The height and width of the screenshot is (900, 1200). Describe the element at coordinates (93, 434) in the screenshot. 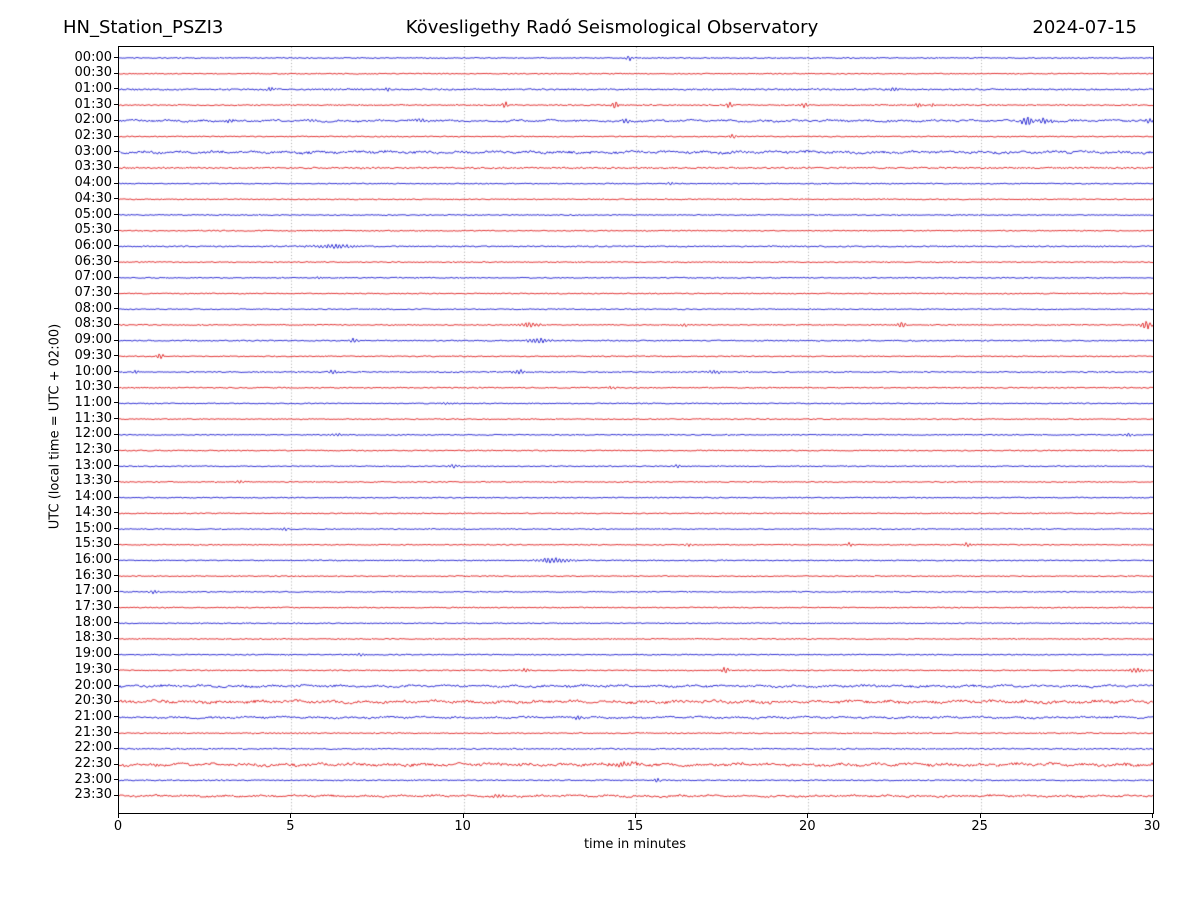

I see `y-tick-label: 12:00` at that location.